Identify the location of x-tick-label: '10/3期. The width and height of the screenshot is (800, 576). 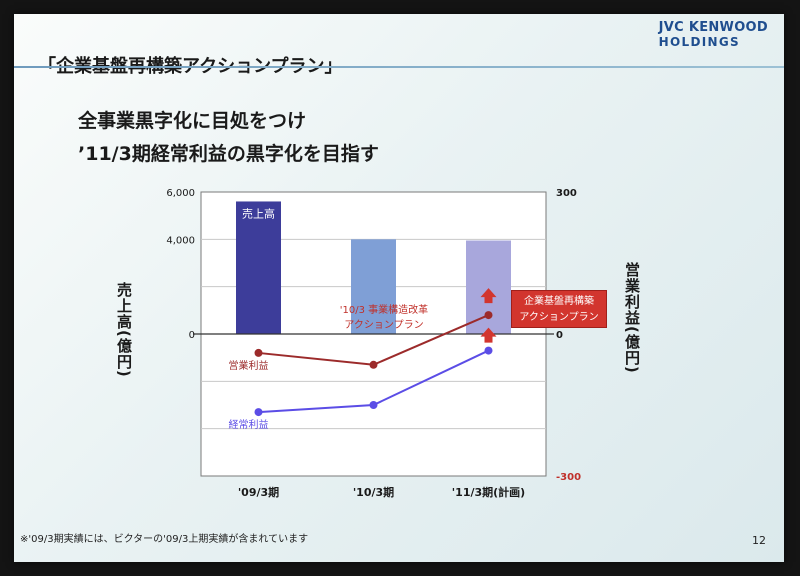
(373, 492).